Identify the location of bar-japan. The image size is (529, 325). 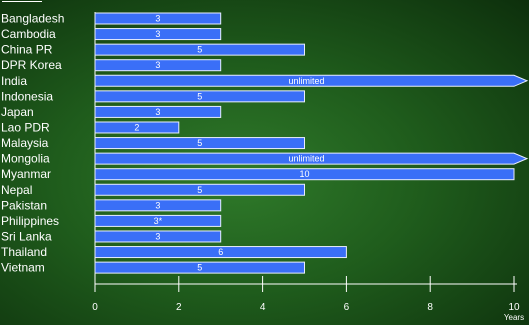
(158, 111).